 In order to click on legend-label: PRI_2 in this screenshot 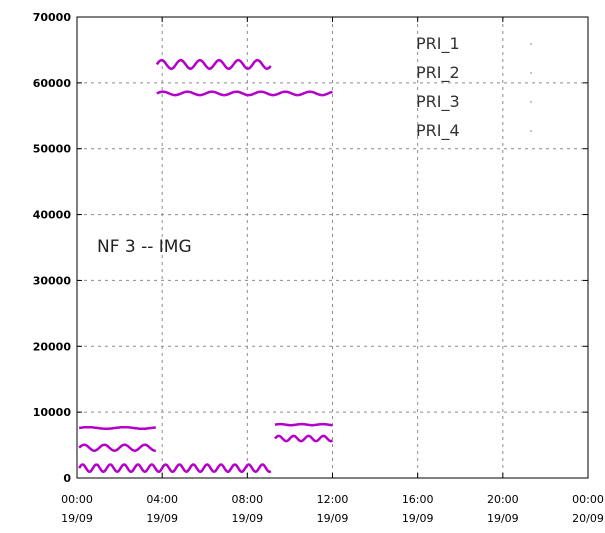, I will do `click(438, 73)`.